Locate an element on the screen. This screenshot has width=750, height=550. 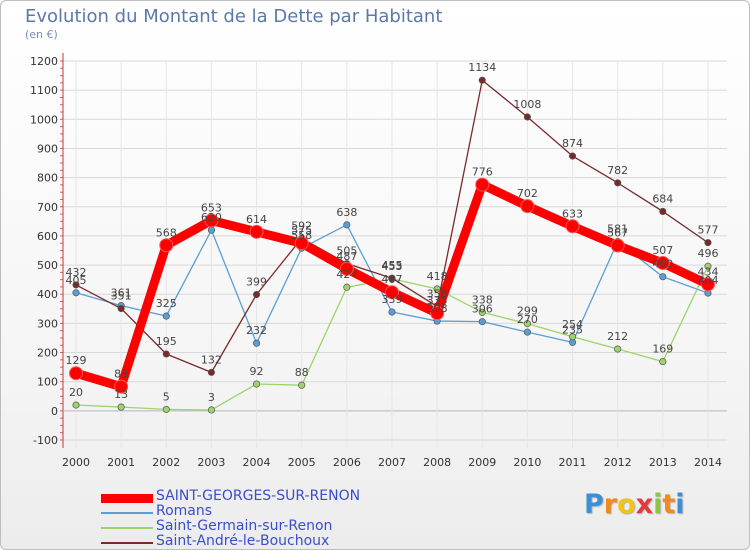
y-tick-label: 1200 is located at coordinates (44, 61).